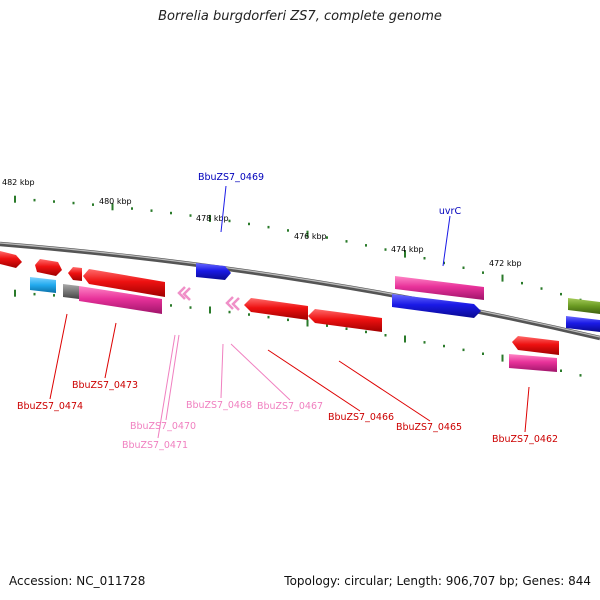 The height and width of the screenshot is (600, 600). What do you see at coordinates (18, 182) in the screenshot?
I see `kbp-label: 482 kbp` at bounding box center [18, 182].